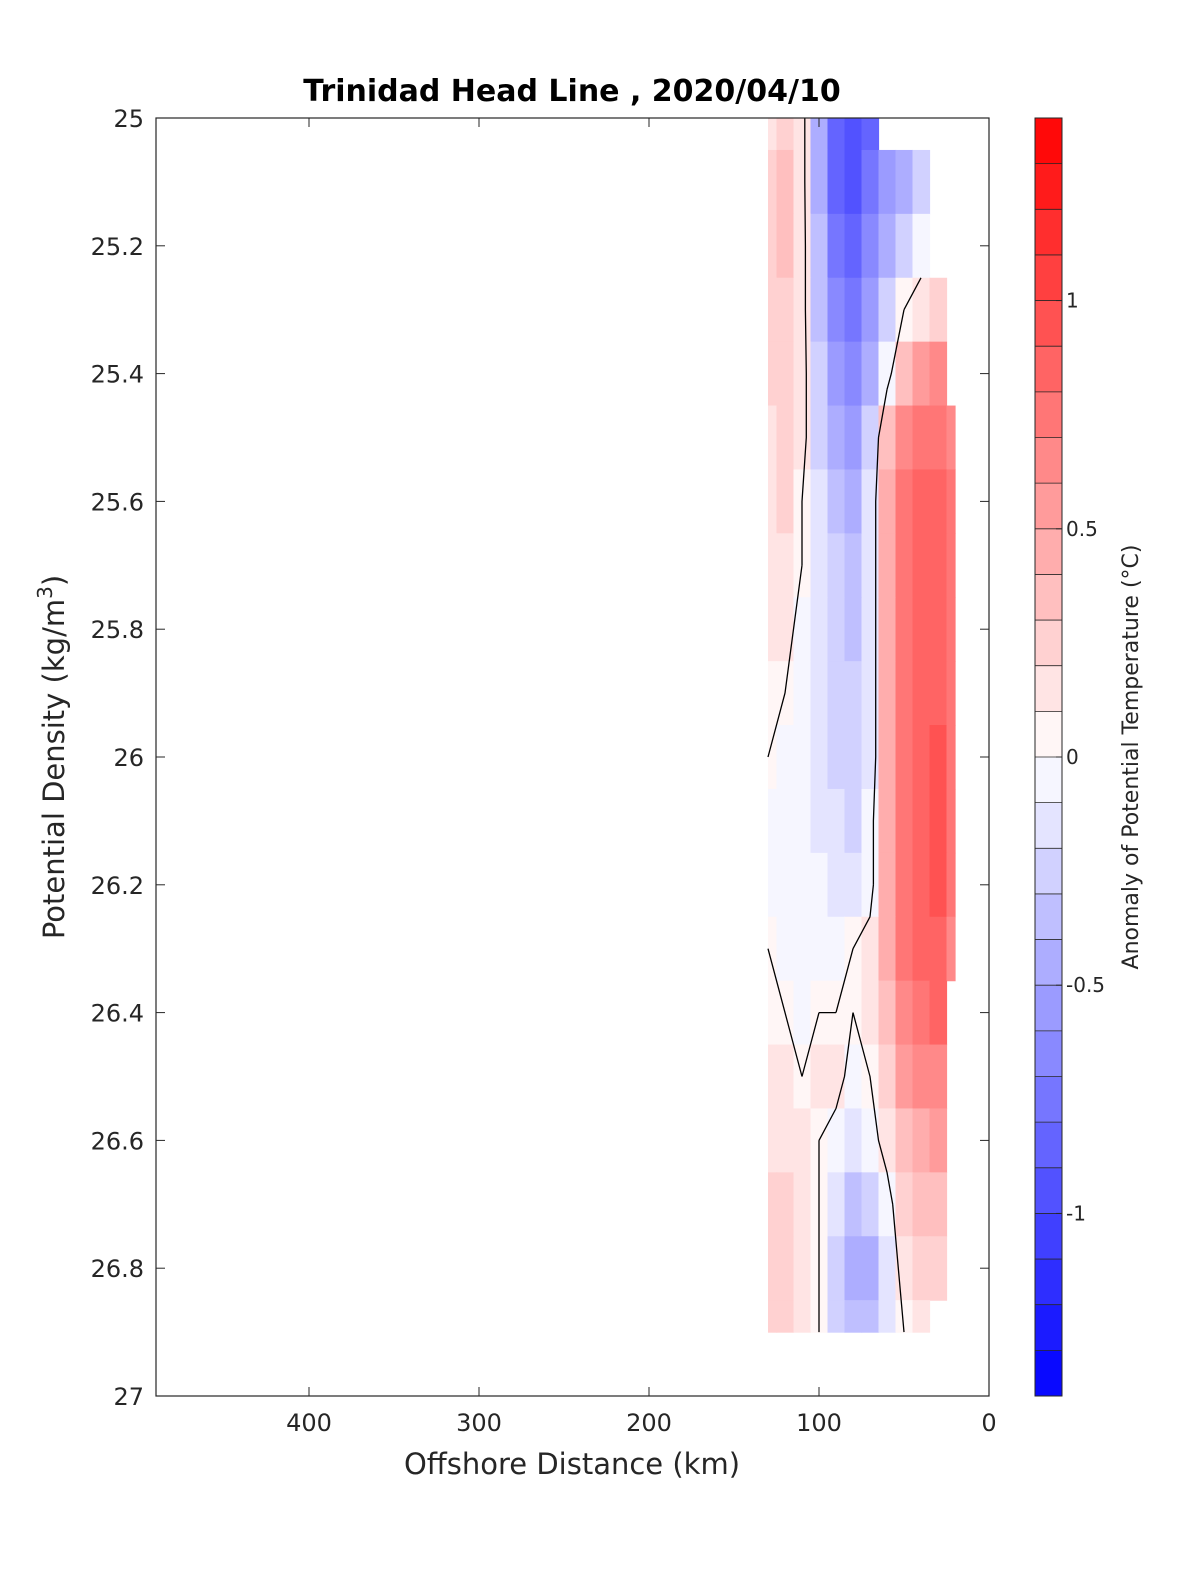  I want to click on y-tick-label: 26.8, so click(117, 1269).